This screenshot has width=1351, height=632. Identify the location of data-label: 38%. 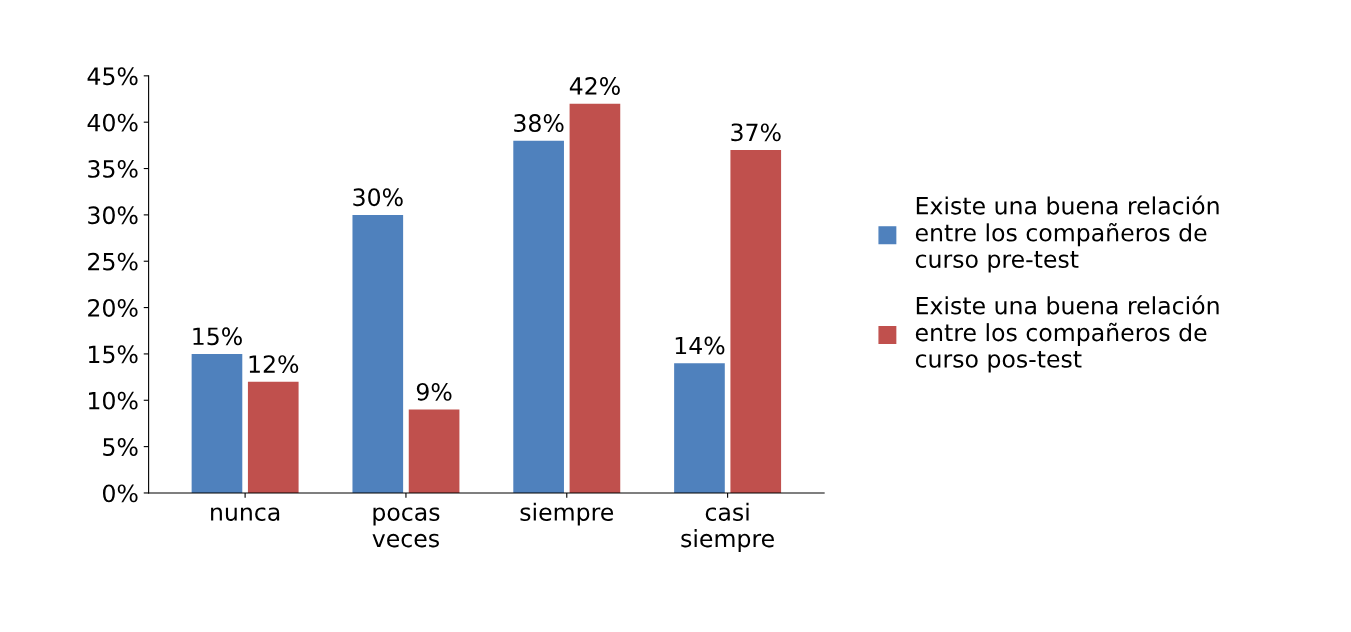
(539, 123).